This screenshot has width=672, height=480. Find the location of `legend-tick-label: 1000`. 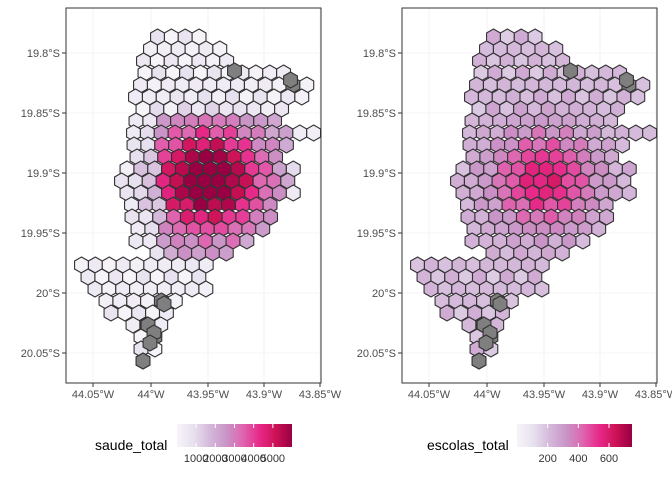

legend-tick-label: 1000 is located at coordinates (196, 459).